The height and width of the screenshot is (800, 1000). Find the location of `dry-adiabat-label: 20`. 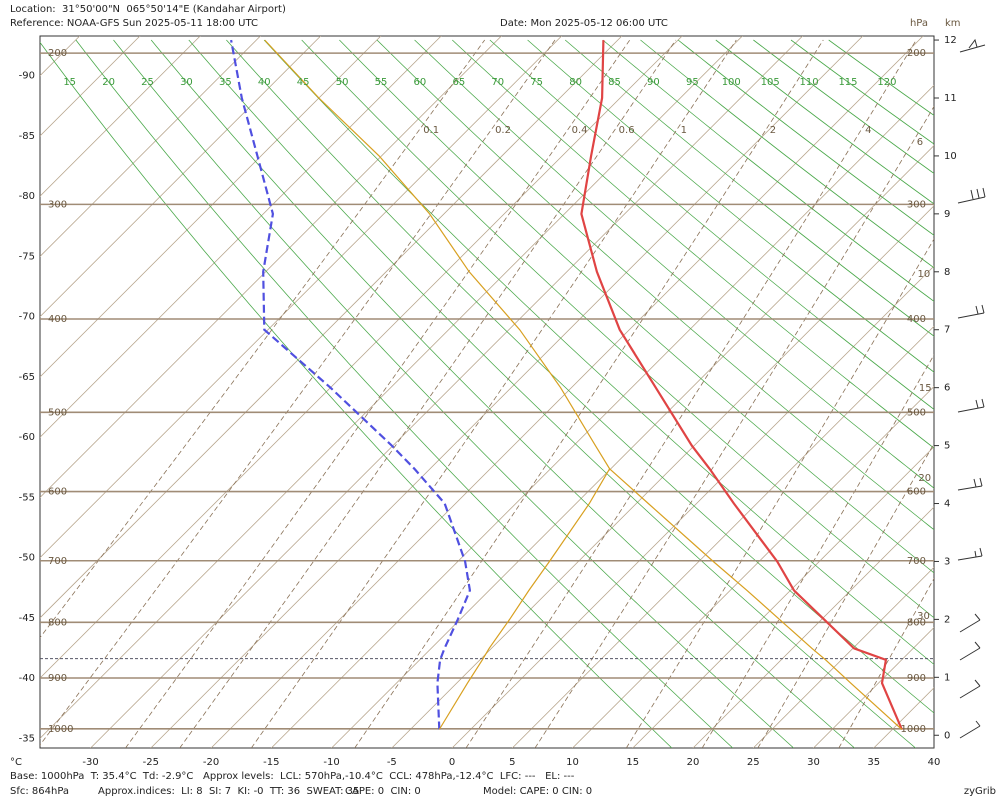

dry-adiabat-label: 20 is located at coordinates (108, 82).